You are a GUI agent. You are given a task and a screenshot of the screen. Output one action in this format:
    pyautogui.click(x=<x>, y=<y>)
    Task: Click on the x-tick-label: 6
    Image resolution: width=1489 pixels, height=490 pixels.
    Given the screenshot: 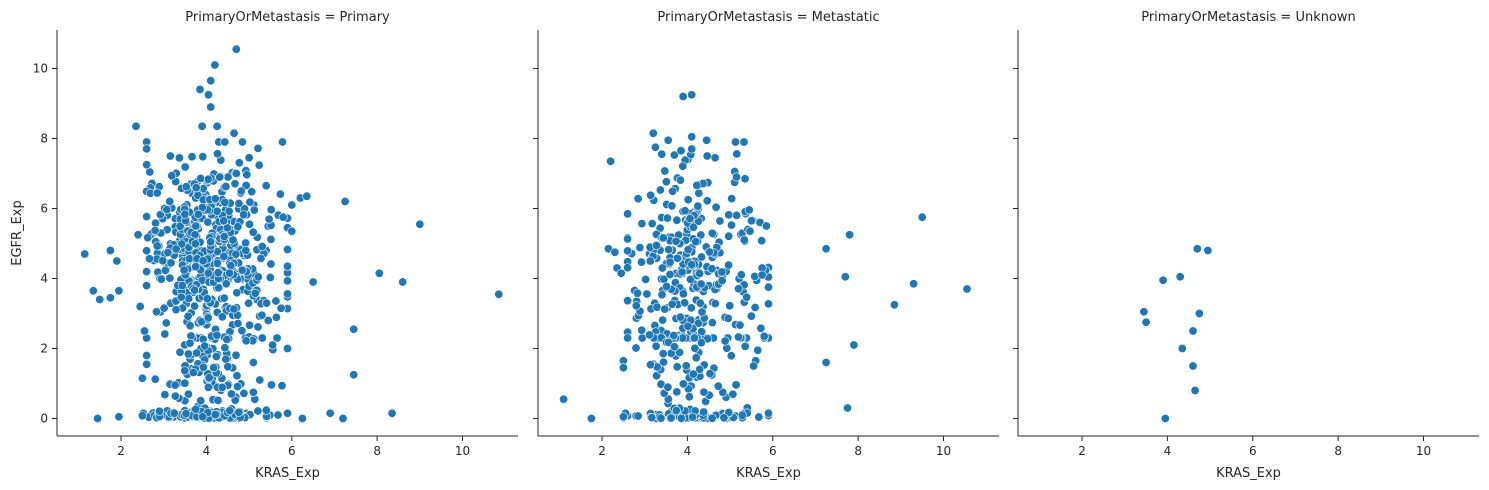 What is the action you would take?
    pyautogui.click(x=773, y=451)
    